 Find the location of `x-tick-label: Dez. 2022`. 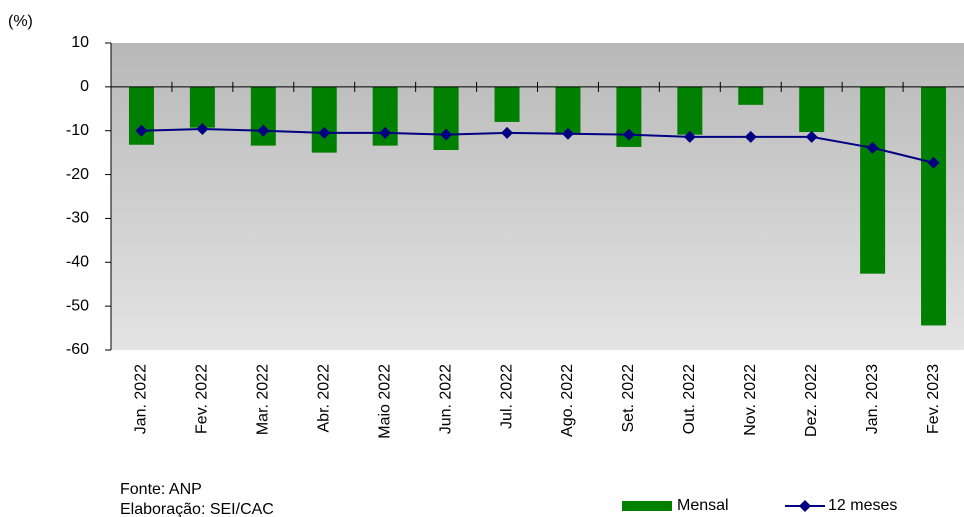

x-tick-label: Dez. 2022 is located at coordinates (811, 400).